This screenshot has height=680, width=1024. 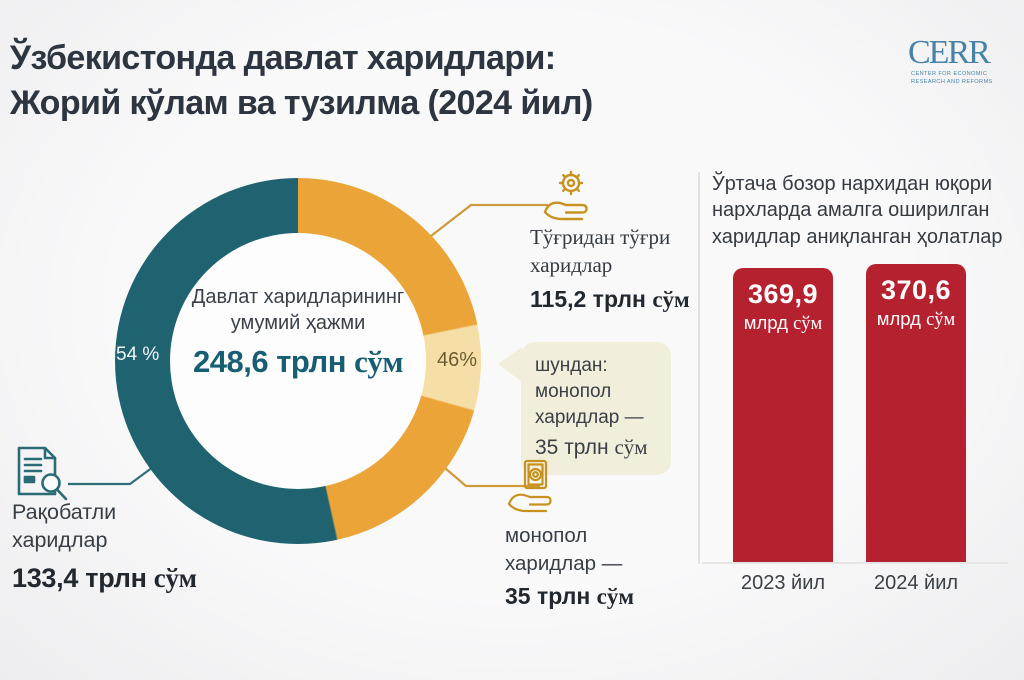 I want to click on donut-total-value: 248,6 трлн сўм, so click(x=298, y=361).